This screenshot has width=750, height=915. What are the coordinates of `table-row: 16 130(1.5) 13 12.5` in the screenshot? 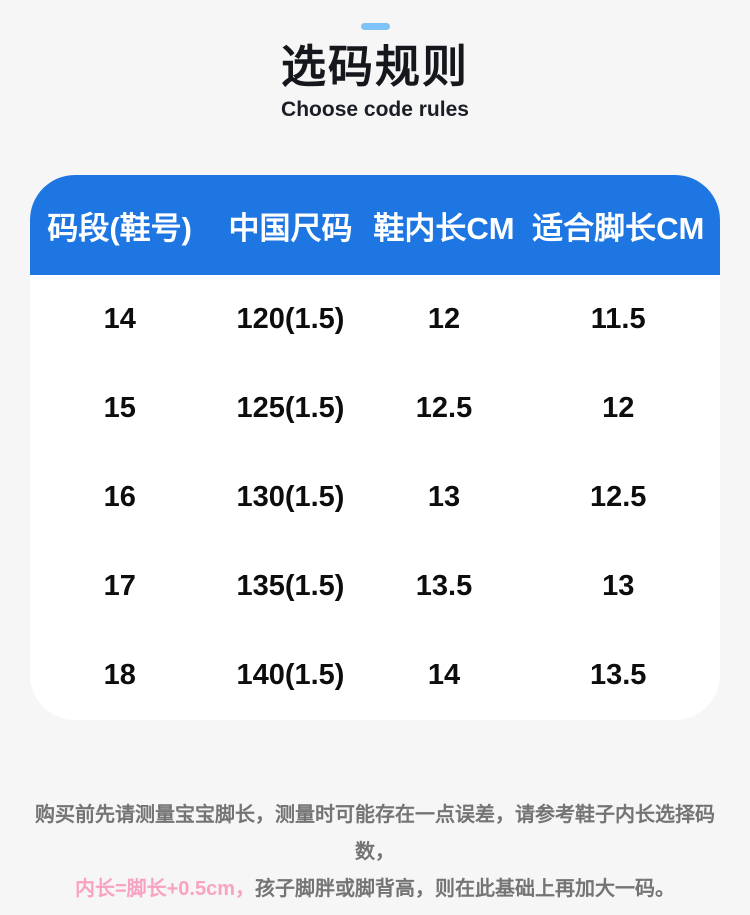 It's located at (375, 497).